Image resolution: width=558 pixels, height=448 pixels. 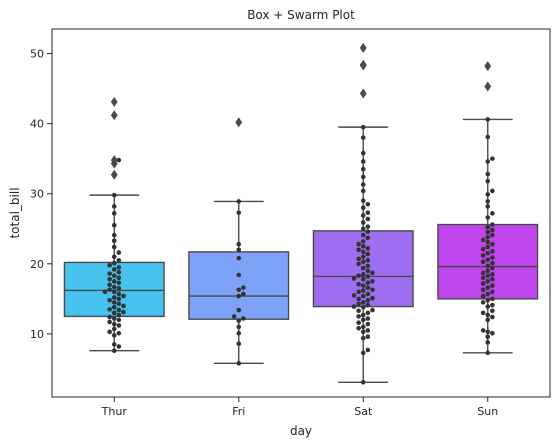 What do you see at coordinates (363, 411) in the screenshot?
I see `x-tick-label: Sat` at bounding box center [363, 411].